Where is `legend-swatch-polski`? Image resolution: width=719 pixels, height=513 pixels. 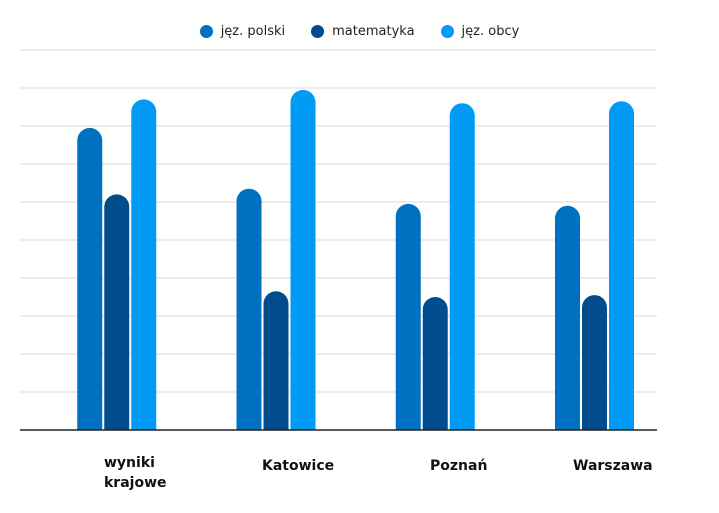
legend-swatch-polski is located at coordinates (206, 31).